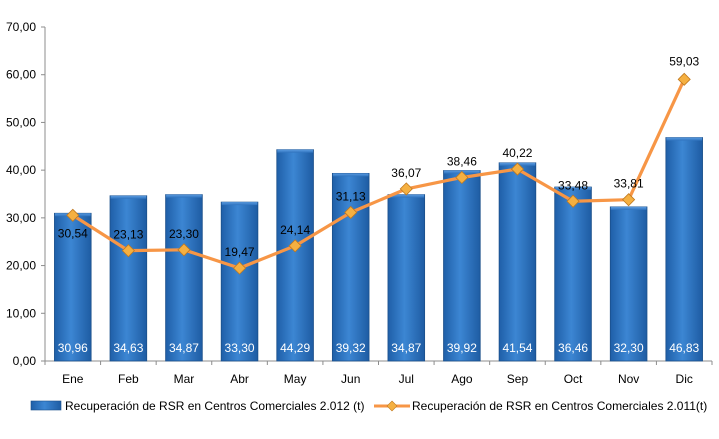 This screenshot has height=439, width=719. I want to click on y-tick-label: 0,00, so click(25, 361).